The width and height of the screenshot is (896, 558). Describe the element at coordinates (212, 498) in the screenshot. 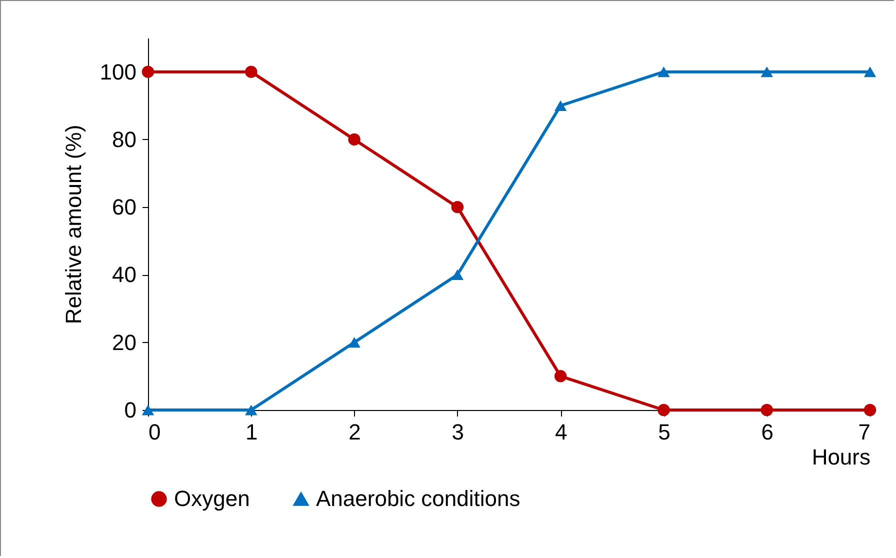

I see `legend-label: Oxygen` at that location.